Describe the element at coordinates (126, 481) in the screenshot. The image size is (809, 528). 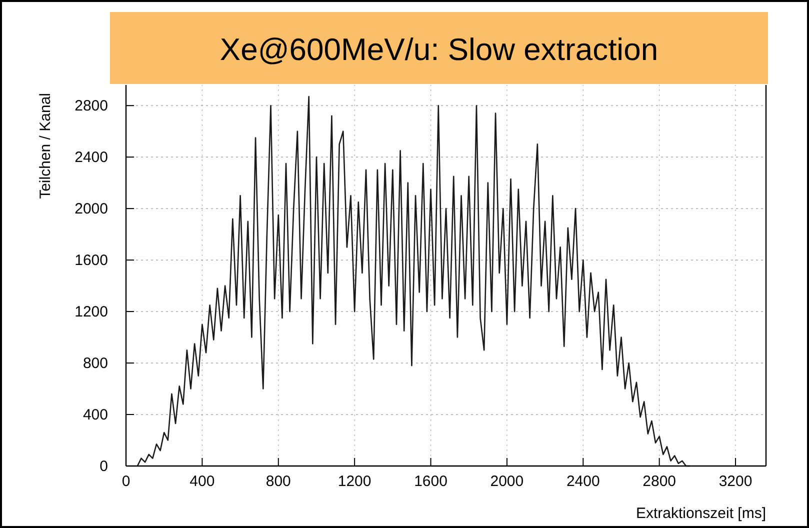
I see `x-tick-label: 0` at that location.